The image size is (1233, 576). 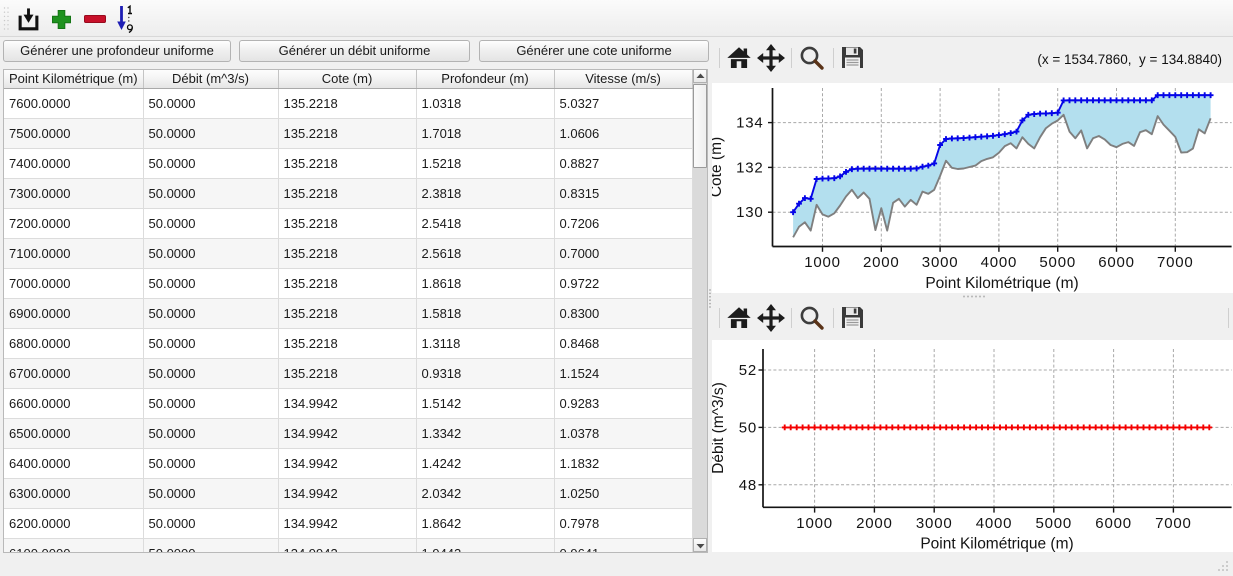 I want to click on svg-text: Cote (m), so click(x=718, y=167).